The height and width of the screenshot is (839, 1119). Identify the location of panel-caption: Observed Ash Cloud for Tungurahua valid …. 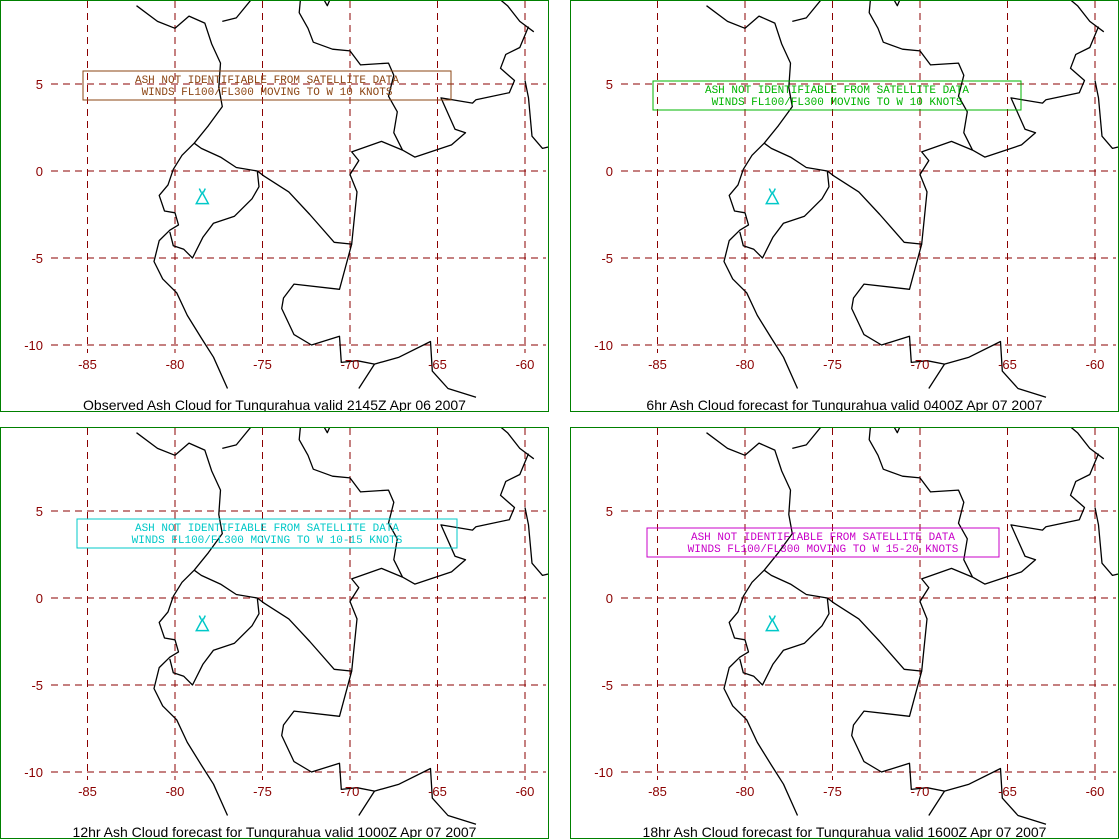
(274, 404).